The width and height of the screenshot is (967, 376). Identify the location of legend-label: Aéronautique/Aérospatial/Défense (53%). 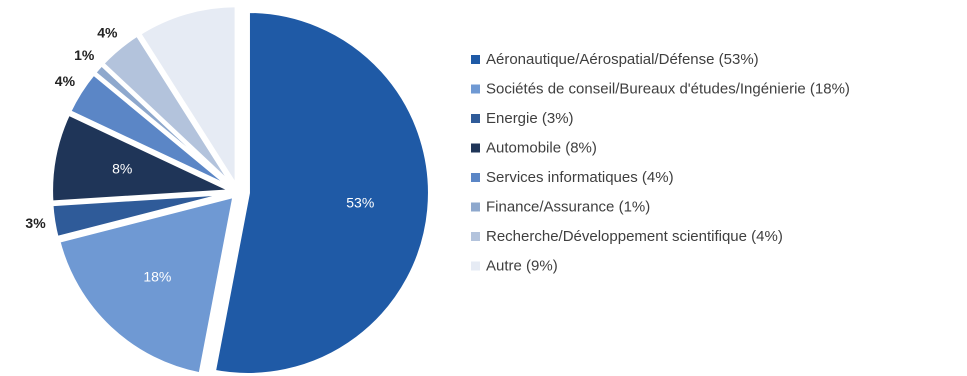
(622, 59).